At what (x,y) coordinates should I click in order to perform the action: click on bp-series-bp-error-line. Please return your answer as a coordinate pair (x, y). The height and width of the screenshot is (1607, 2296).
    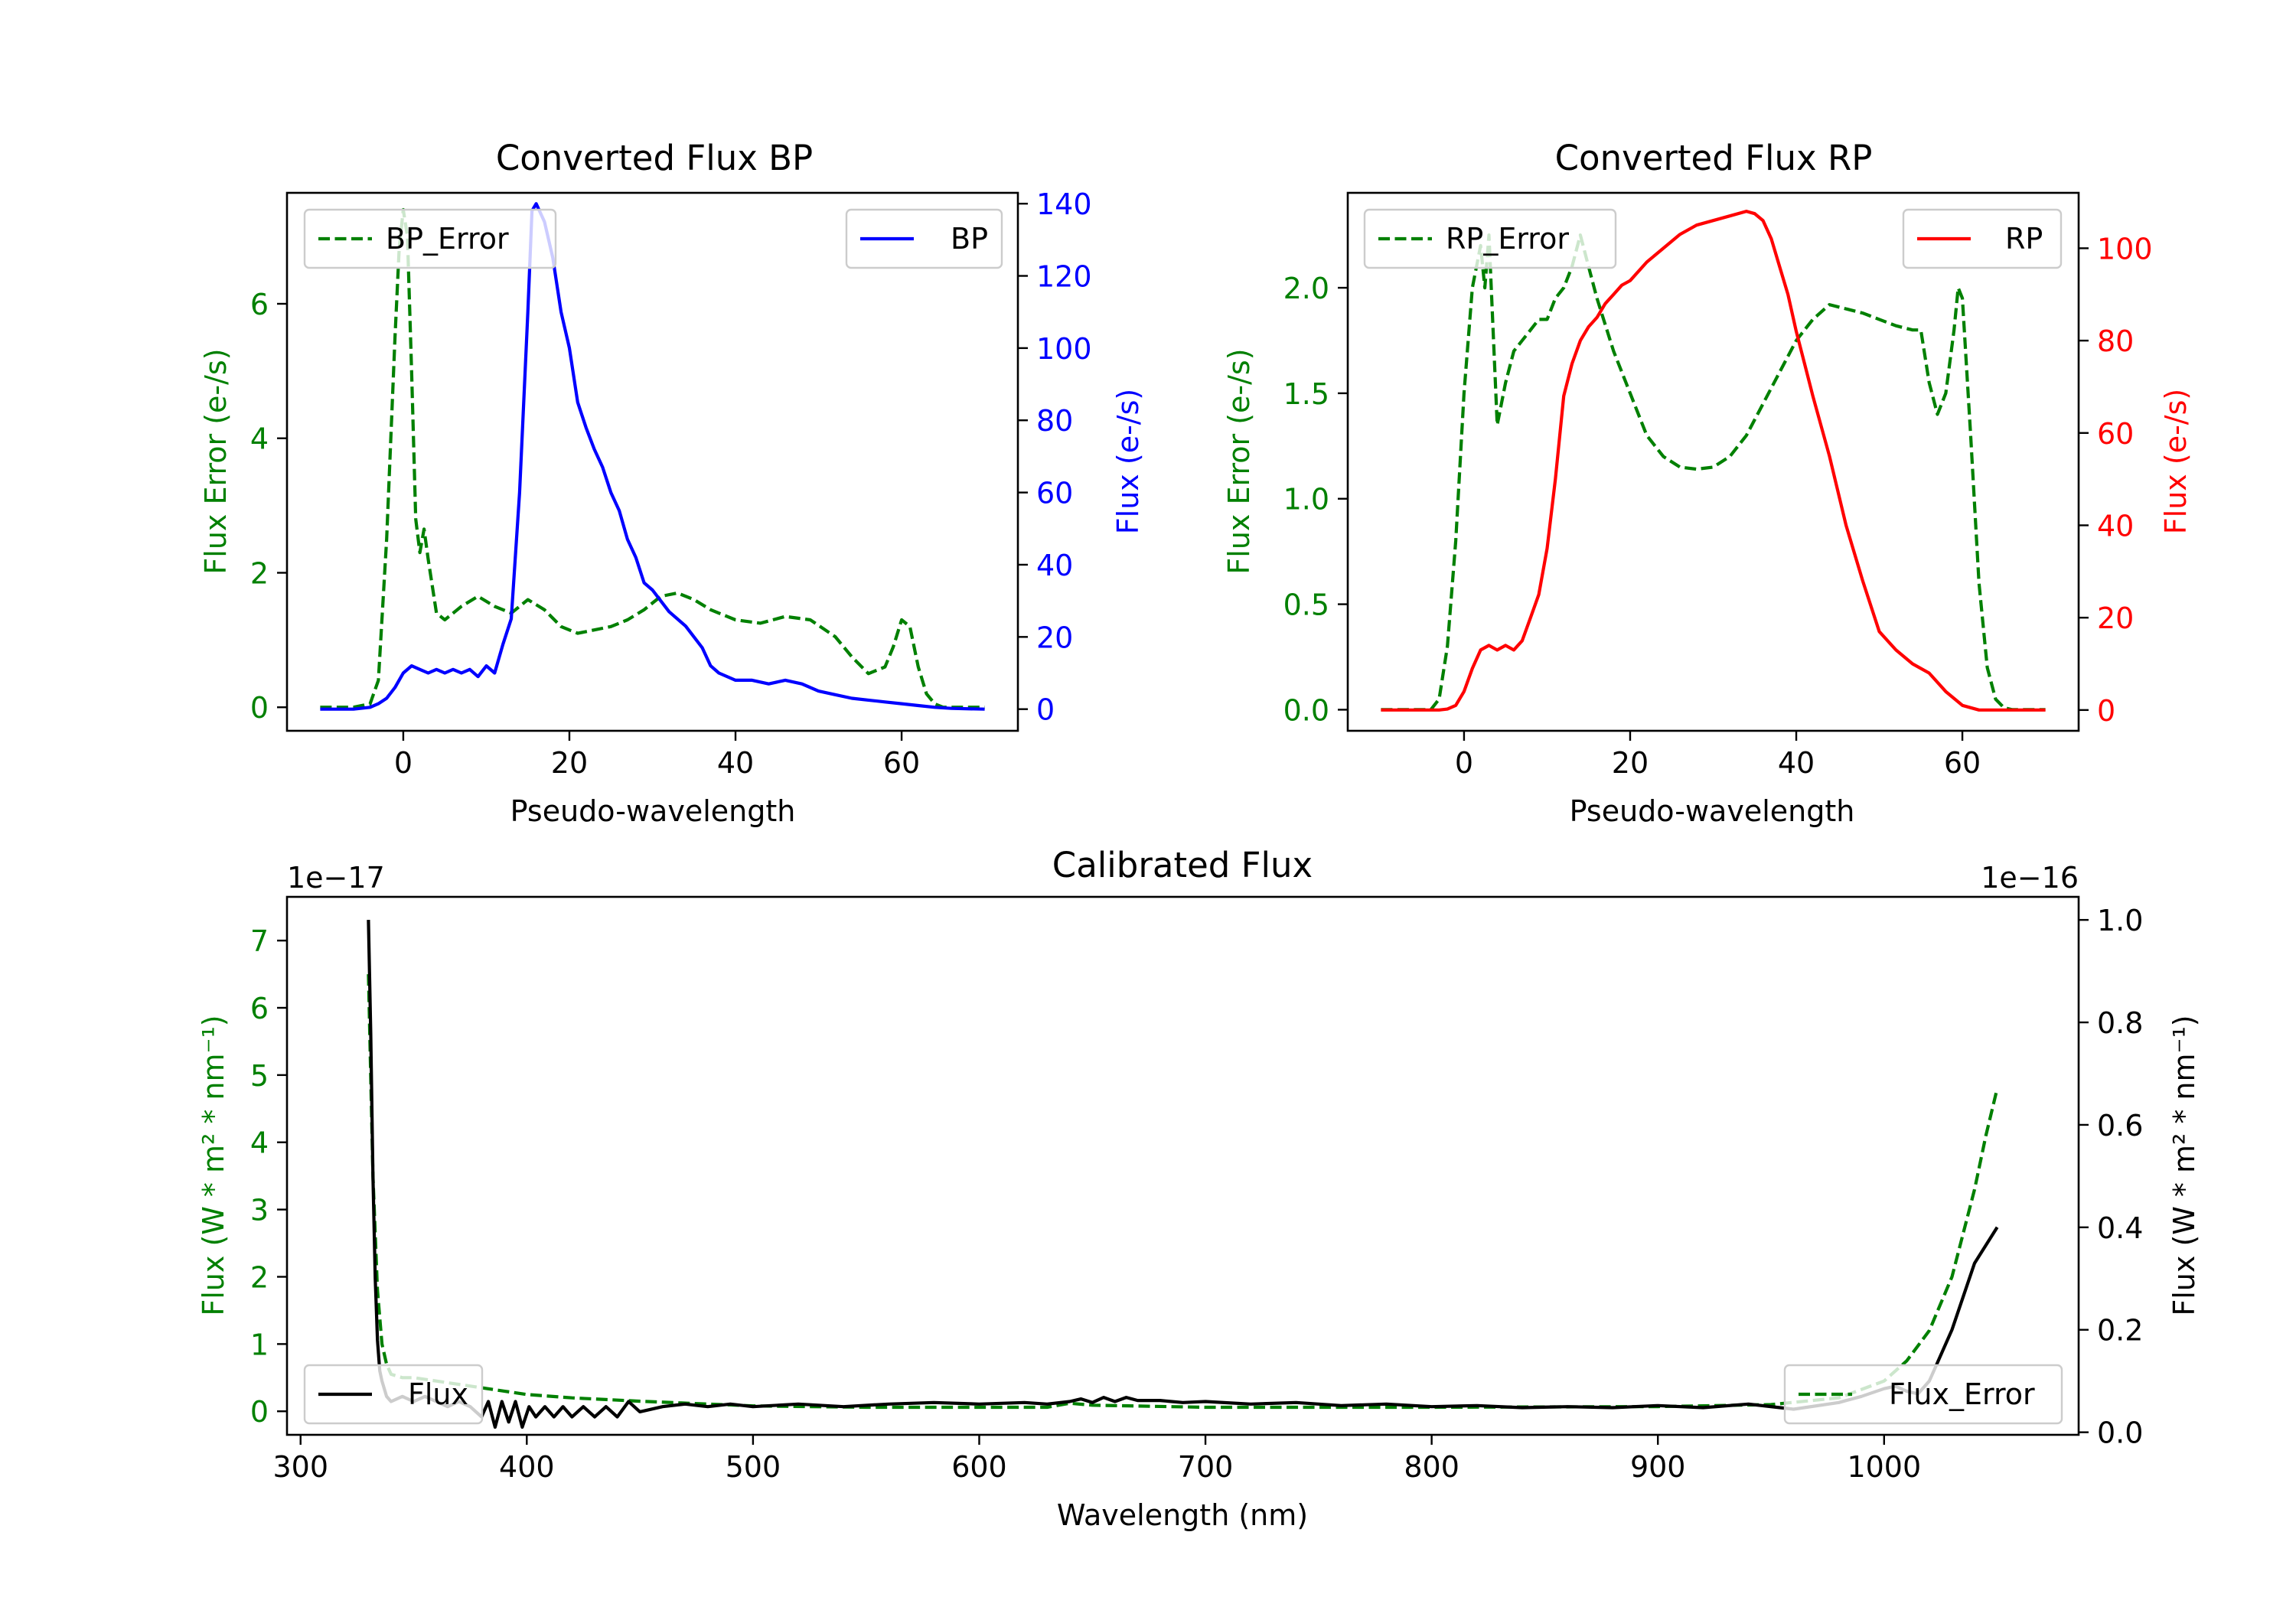
    Looking at the image, I should click on (652, 458).